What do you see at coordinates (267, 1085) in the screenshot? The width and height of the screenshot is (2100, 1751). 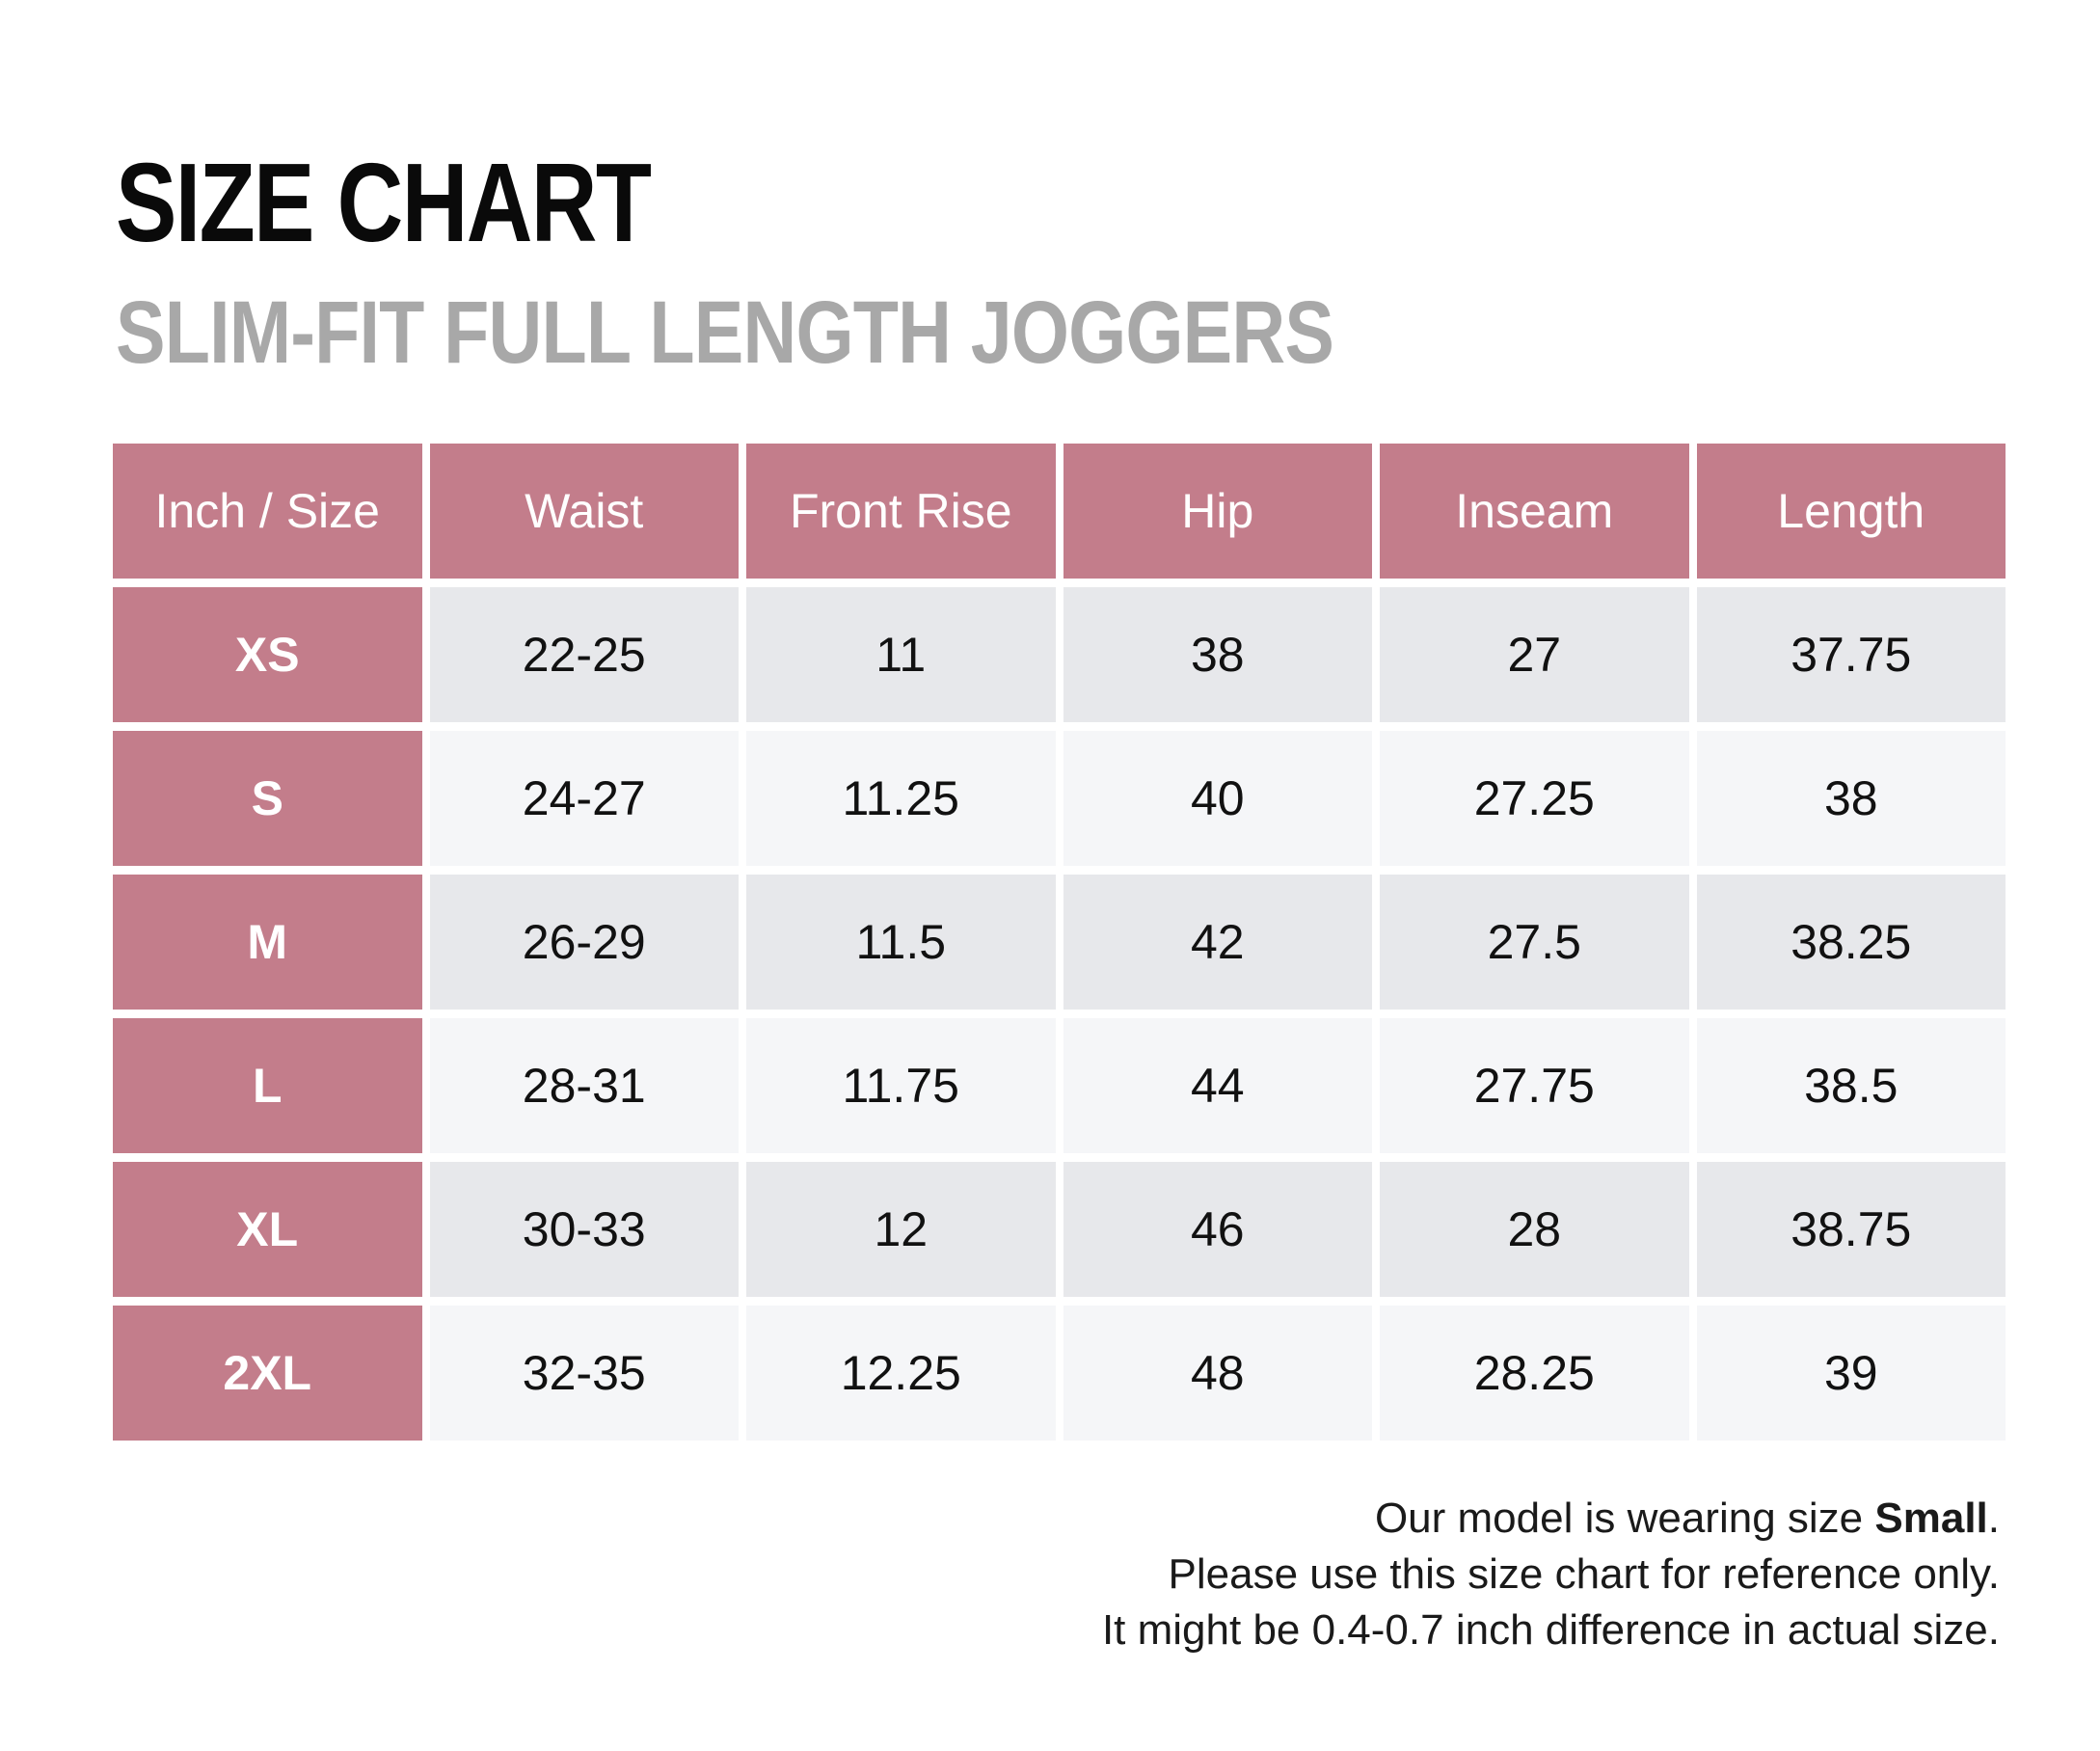 I see `size-label: L` at bounding box center [267, 1085].